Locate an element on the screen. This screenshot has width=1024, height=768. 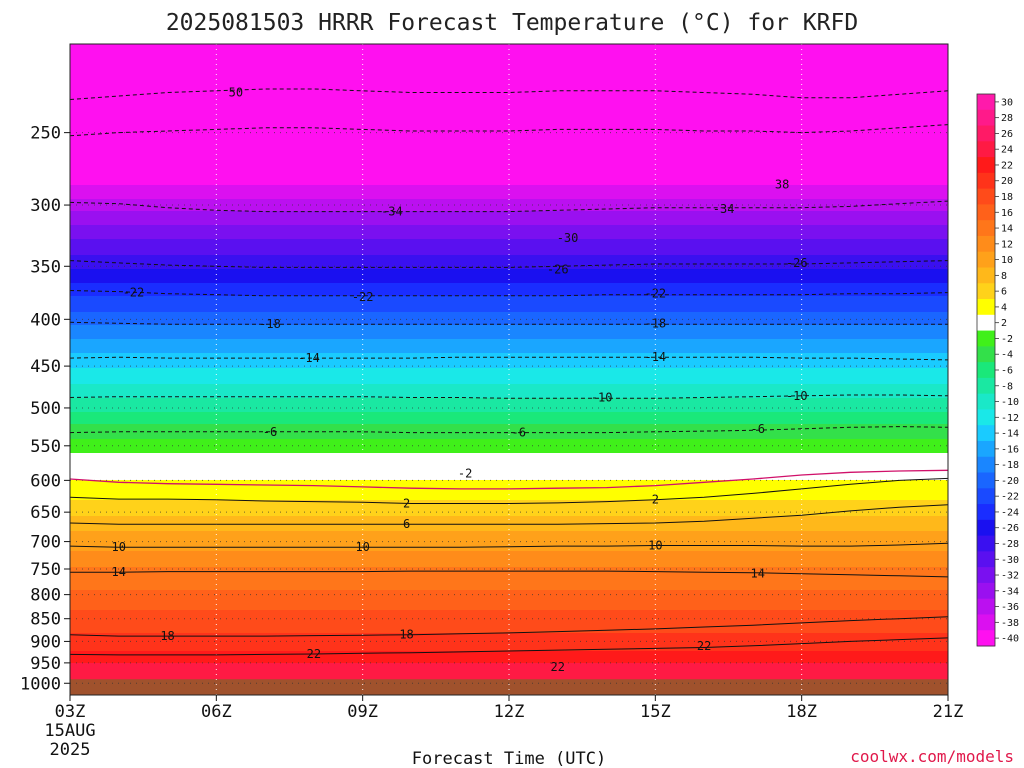
colorbar-label: -8 is located at coordinates (1007, 386).